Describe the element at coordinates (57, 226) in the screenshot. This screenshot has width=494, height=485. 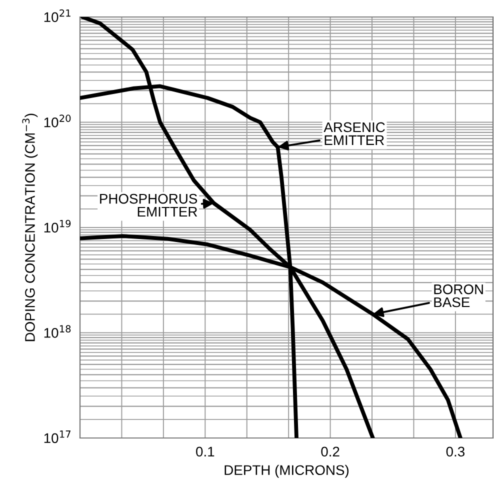
I see `y-tick-label: 10$^{19}$` at that location.